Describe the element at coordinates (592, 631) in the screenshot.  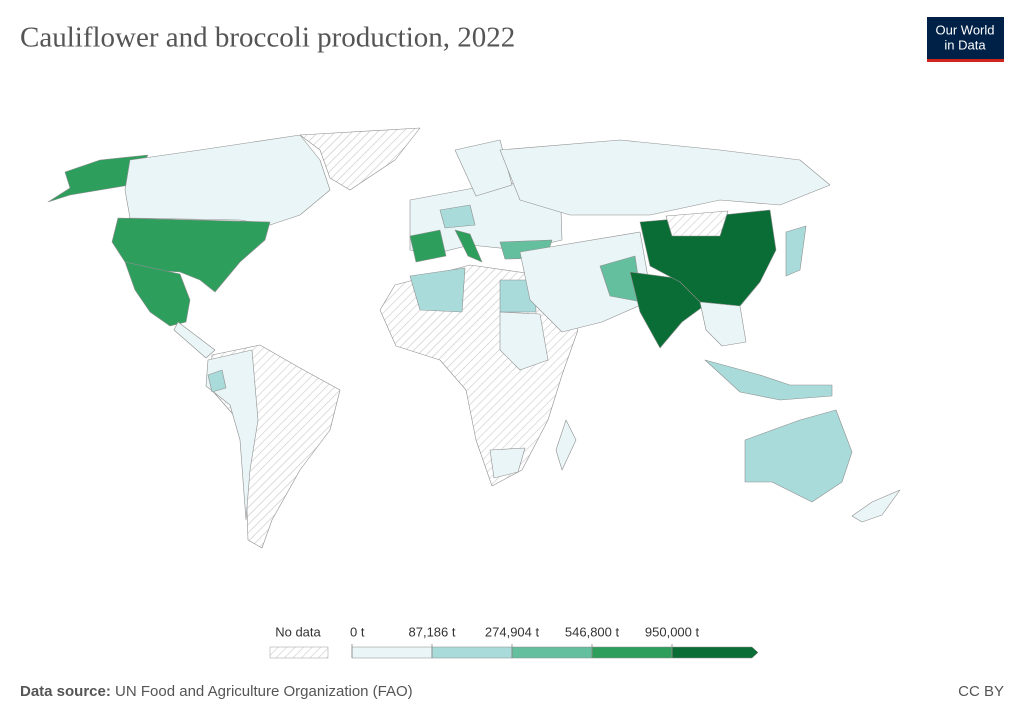
I see `legend-tick-label: 546,800 t` at that location.